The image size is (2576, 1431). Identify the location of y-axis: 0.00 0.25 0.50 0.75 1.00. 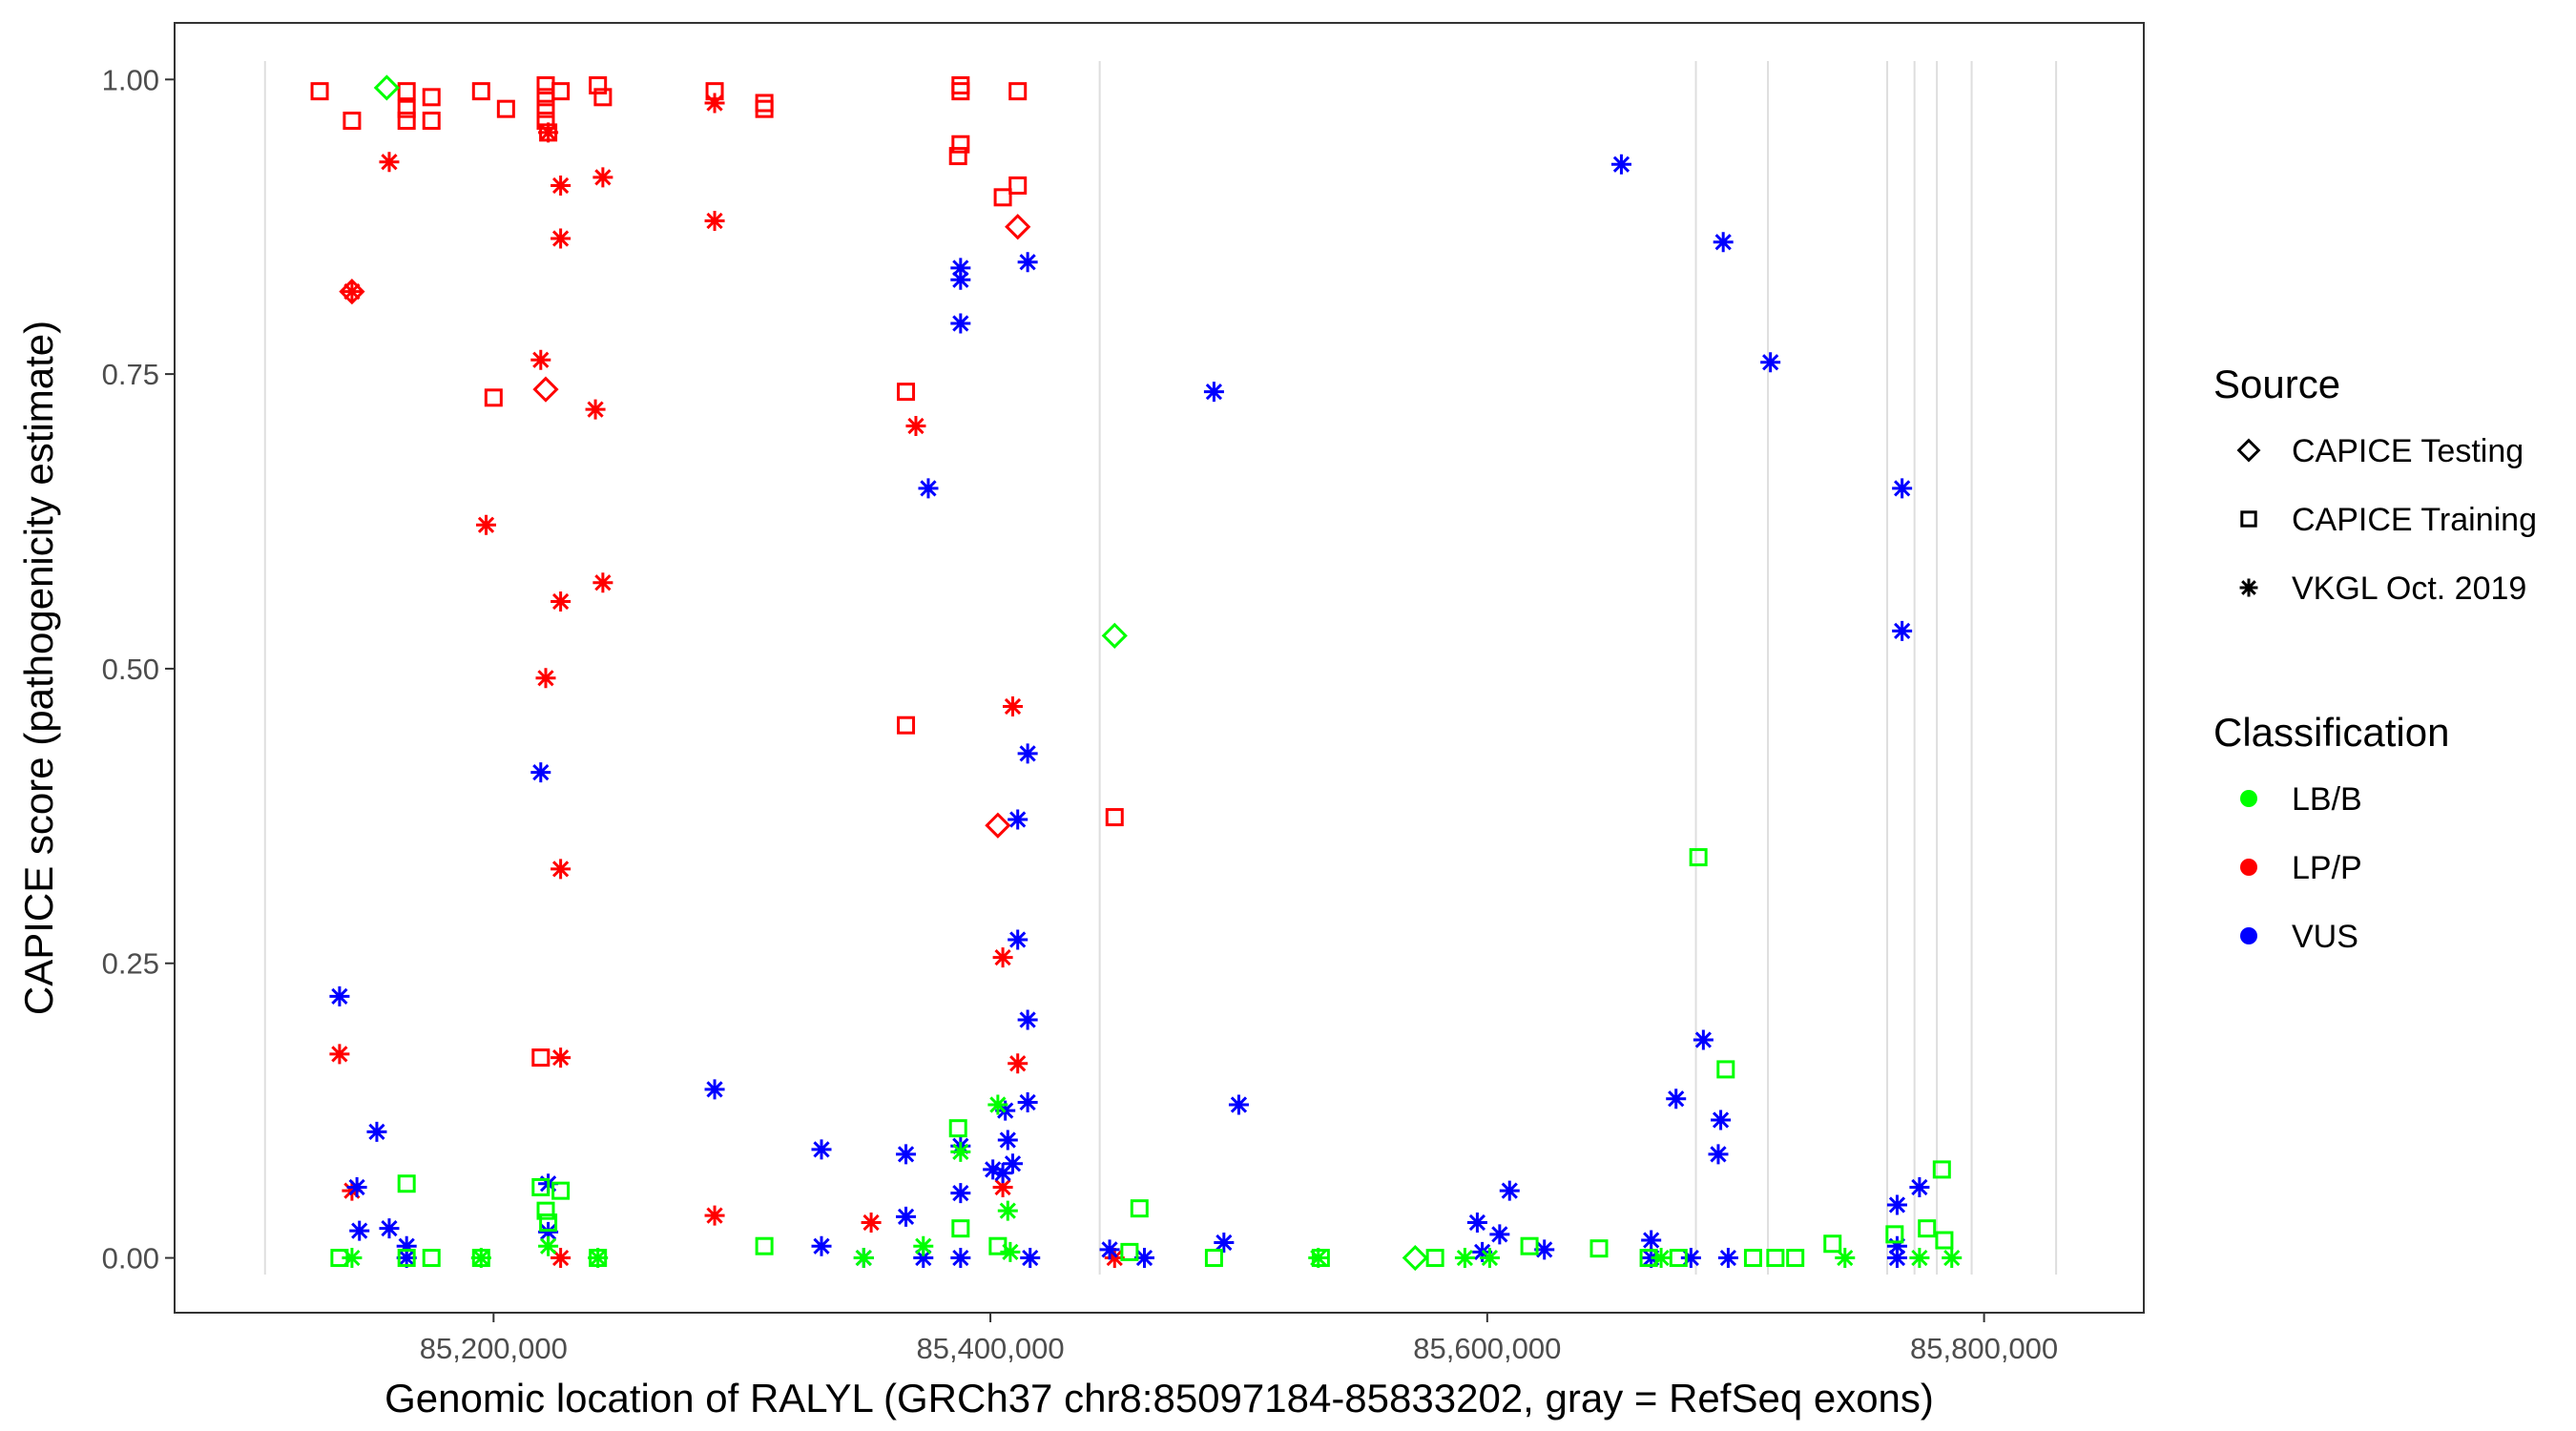
(138, 669).